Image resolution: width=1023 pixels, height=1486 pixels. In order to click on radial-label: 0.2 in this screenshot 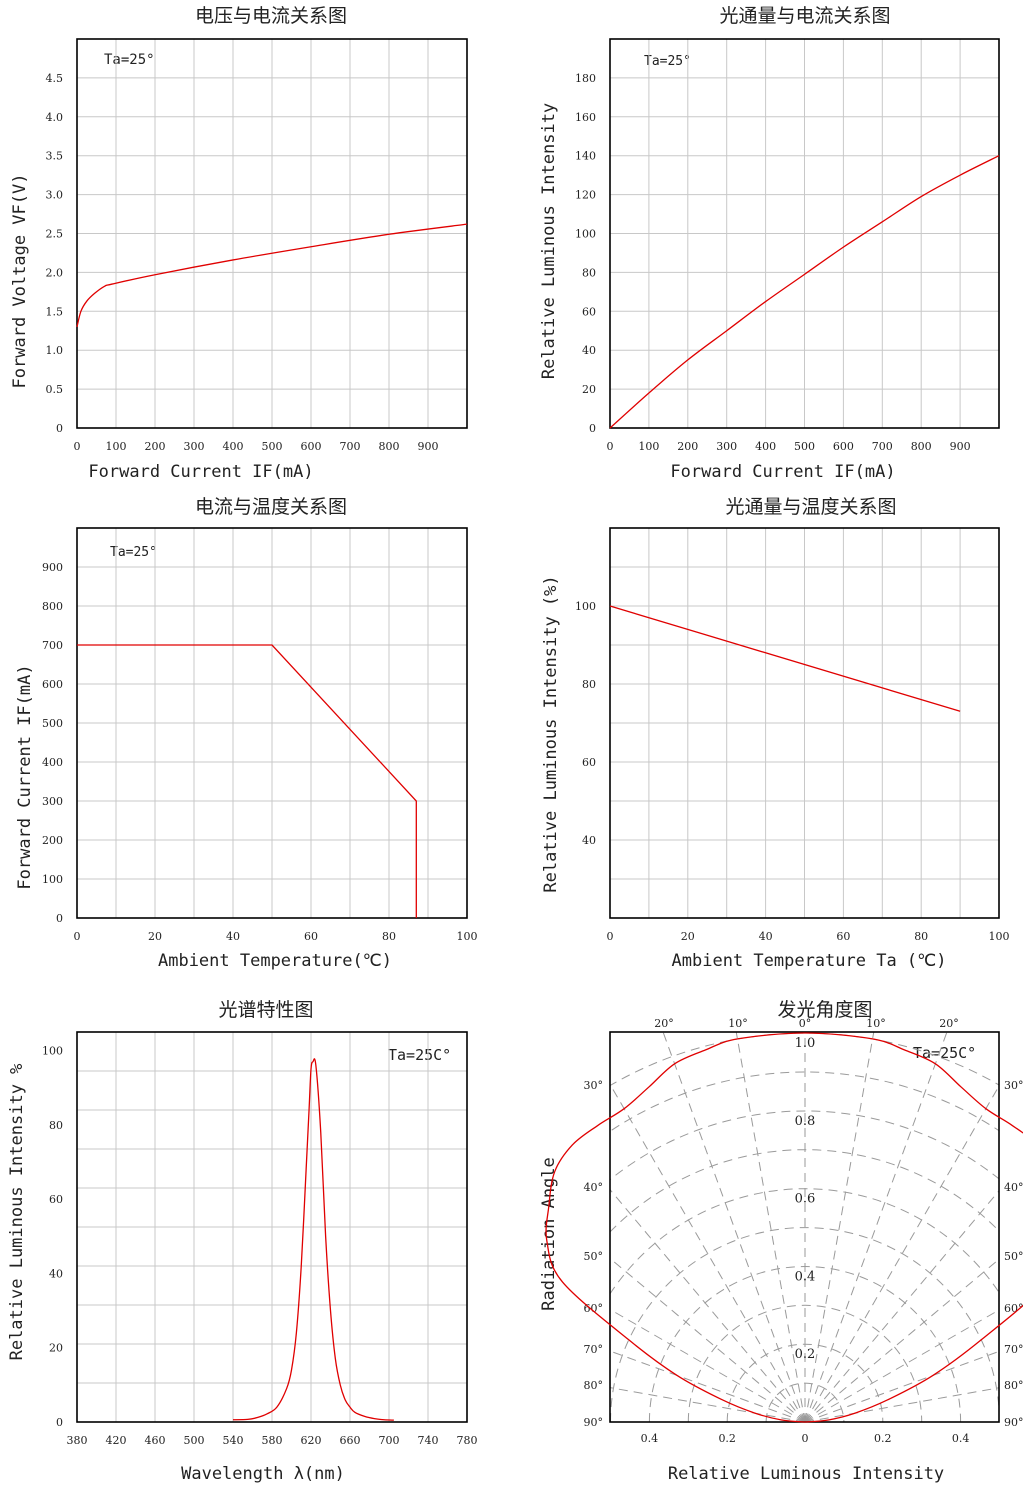, I will do `click(805, 1354)`.